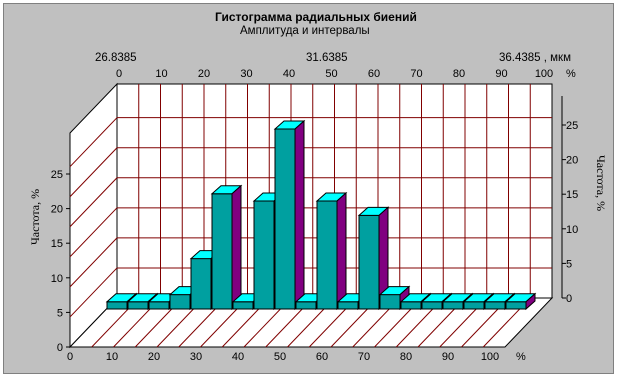 This screenshot has height=378, width=618. I want to click on top-axis-tick-label: 10, so click(161, 74).